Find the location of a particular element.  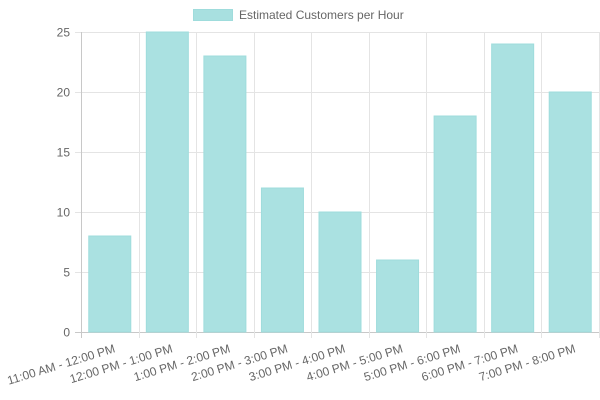

chart-legend: Estimated Customers per Hour is located at coordinates (298, 15).